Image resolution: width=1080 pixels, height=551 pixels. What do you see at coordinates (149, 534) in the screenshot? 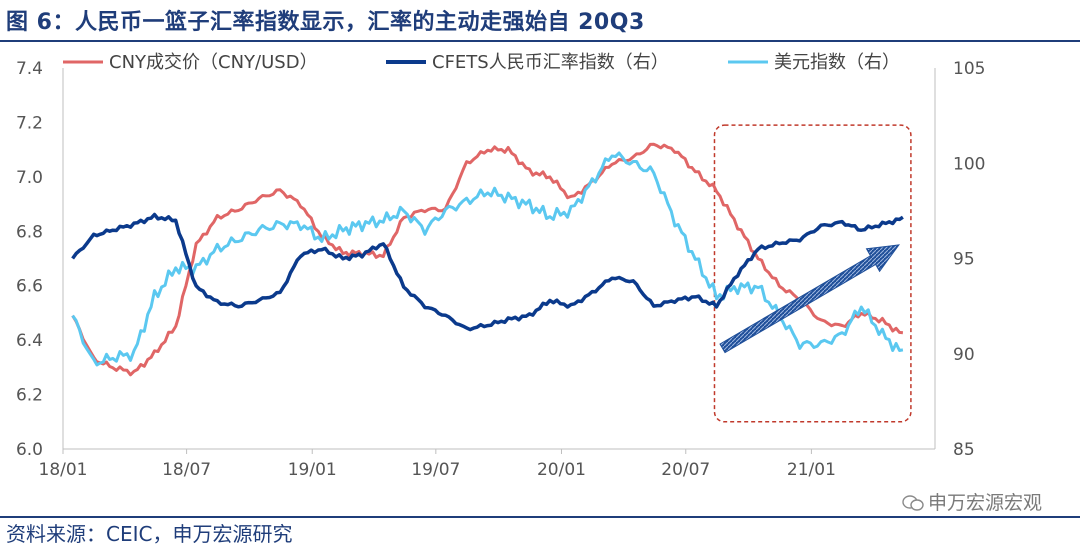
I see `source-note: 资料来源：CEIC，申万宏源研究` at bounding box center [149, 534].